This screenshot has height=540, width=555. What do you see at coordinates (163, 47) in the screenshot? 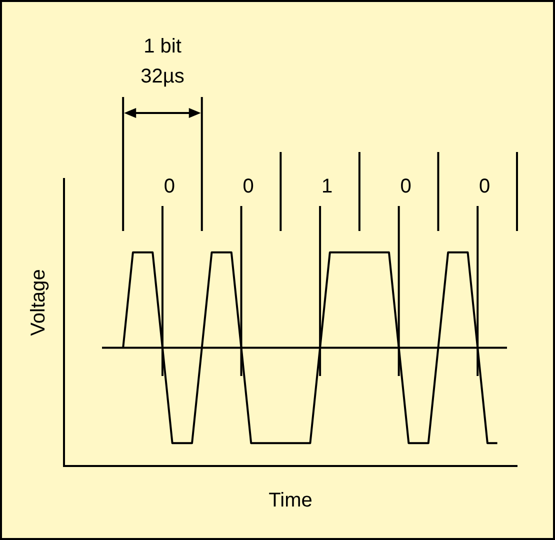
I see `text: 1 bit` at bounding box center [163, 47].